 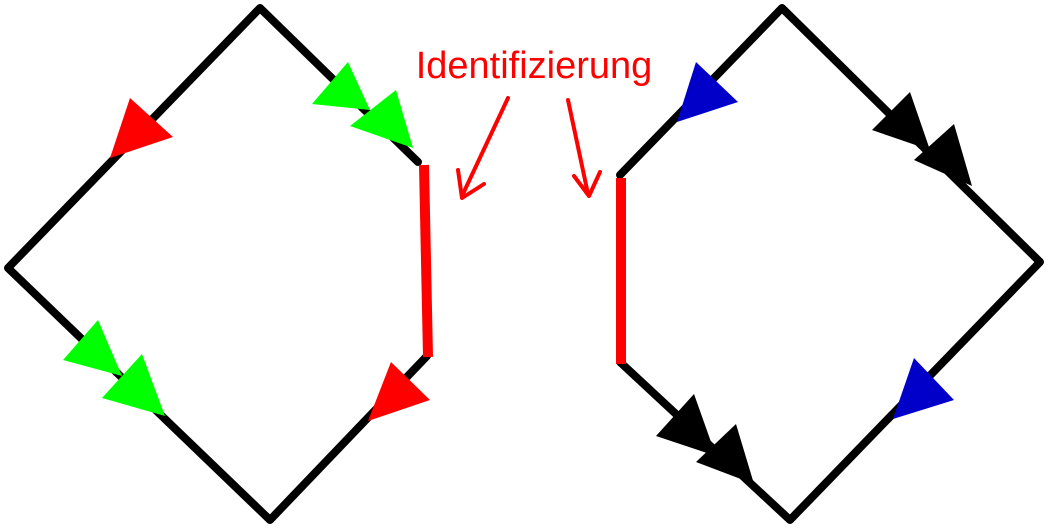 What do you see at coordinates (584, 148) in the screenshot?
I see `right-pointer-arrow` at bounding box center [584, 148].